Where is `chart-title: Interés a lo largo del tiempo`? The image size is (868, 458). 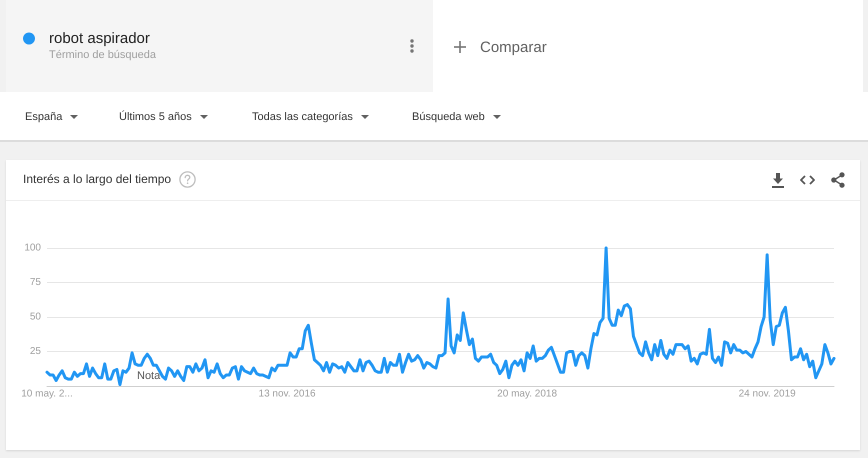
chart-title: Interés a lo largo del tiempo is located at coordinates (97, 179).